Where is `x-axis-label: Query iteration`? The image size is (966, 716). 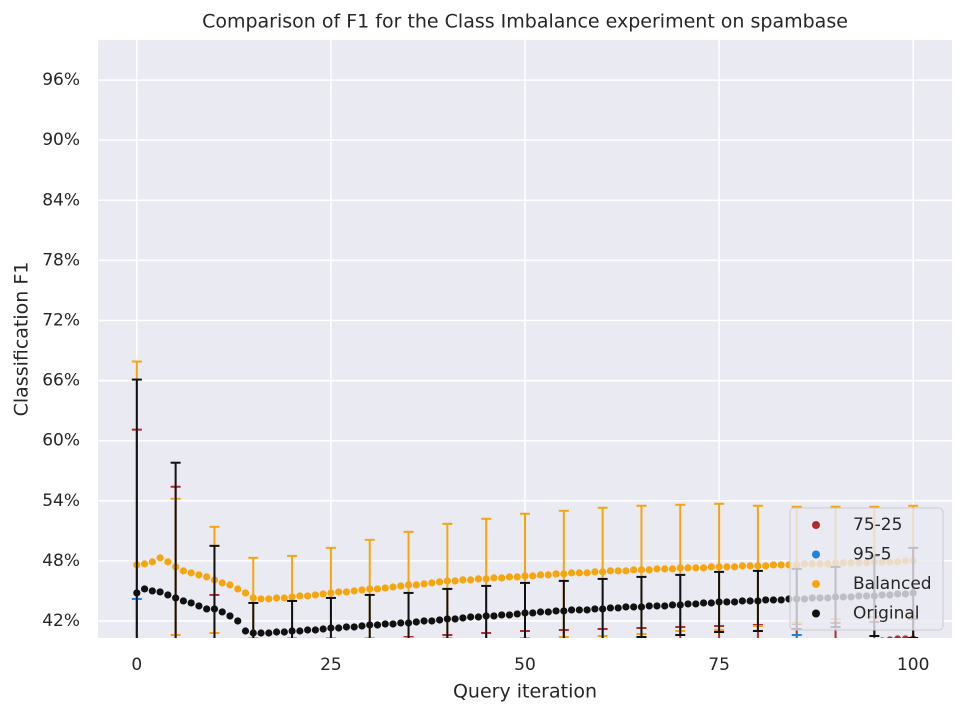 x-axis-label: Query iteration is located at coordinates (525, 692).